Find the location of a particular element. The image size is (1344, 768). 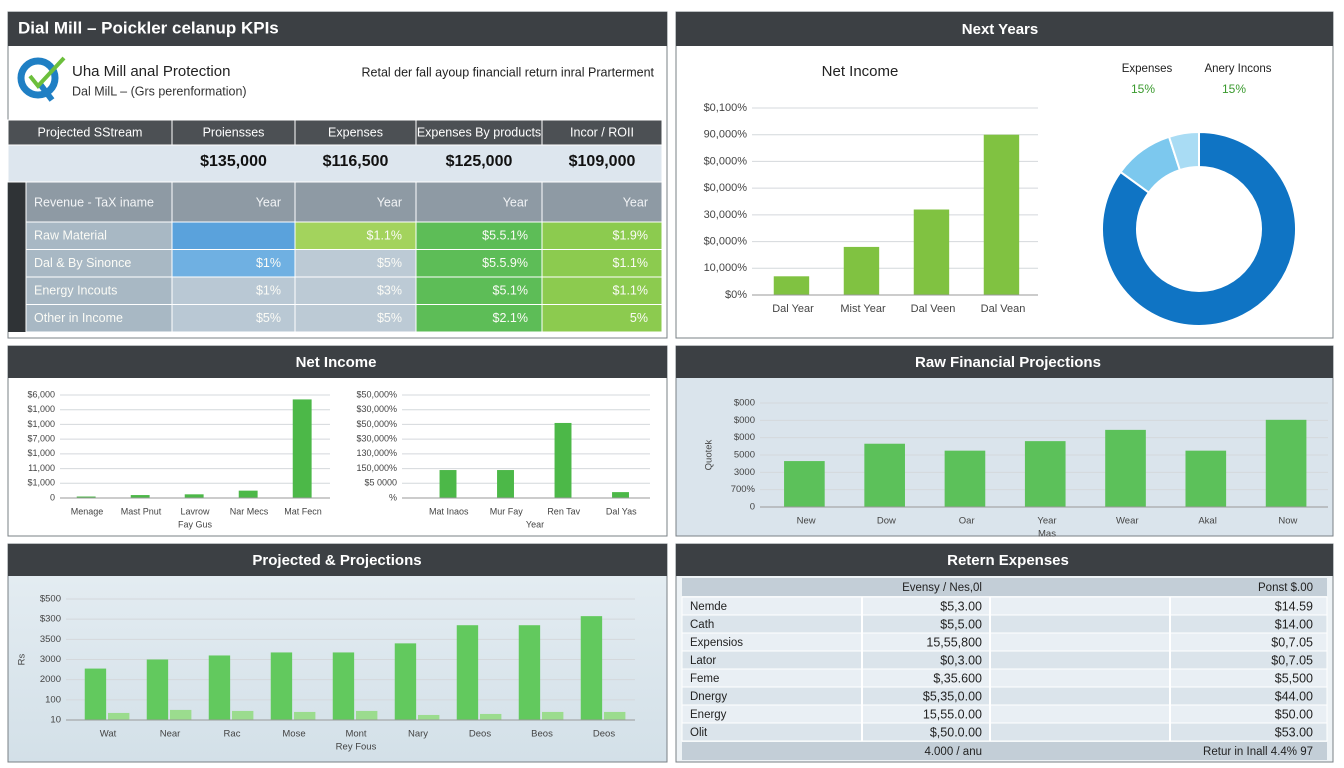

cell-value: 15,55,800 is located at coordinates (954, 642).